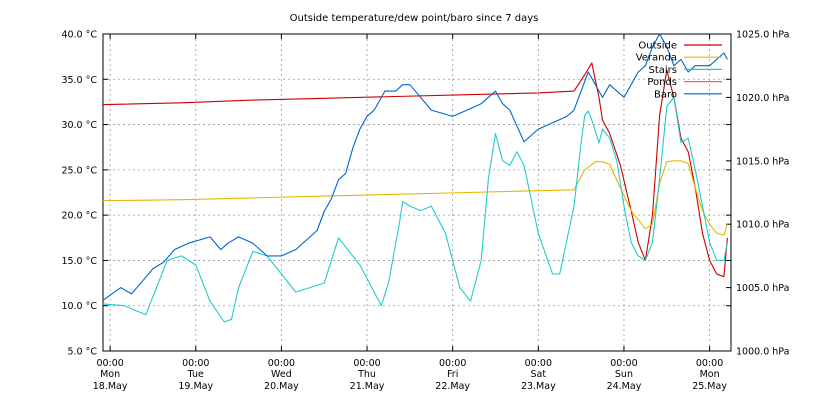 The width and height of the screenshot is (820, 400). What do you see at coordinates (662, 82) in the screenshot?
I see `legend-label-ponds: Ponds` at bounding box center [662, 82].